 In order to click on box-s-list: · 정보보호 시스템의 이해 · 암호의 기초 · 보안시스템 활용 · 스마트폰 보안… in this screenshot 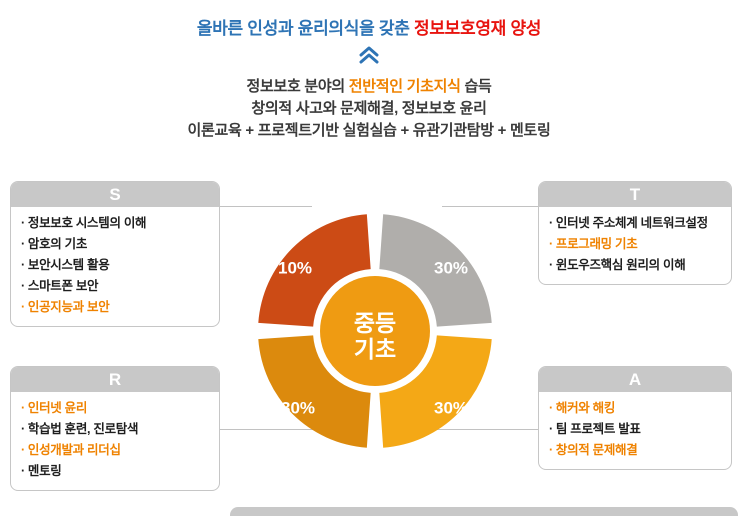, I will do `click(115, 265)`.